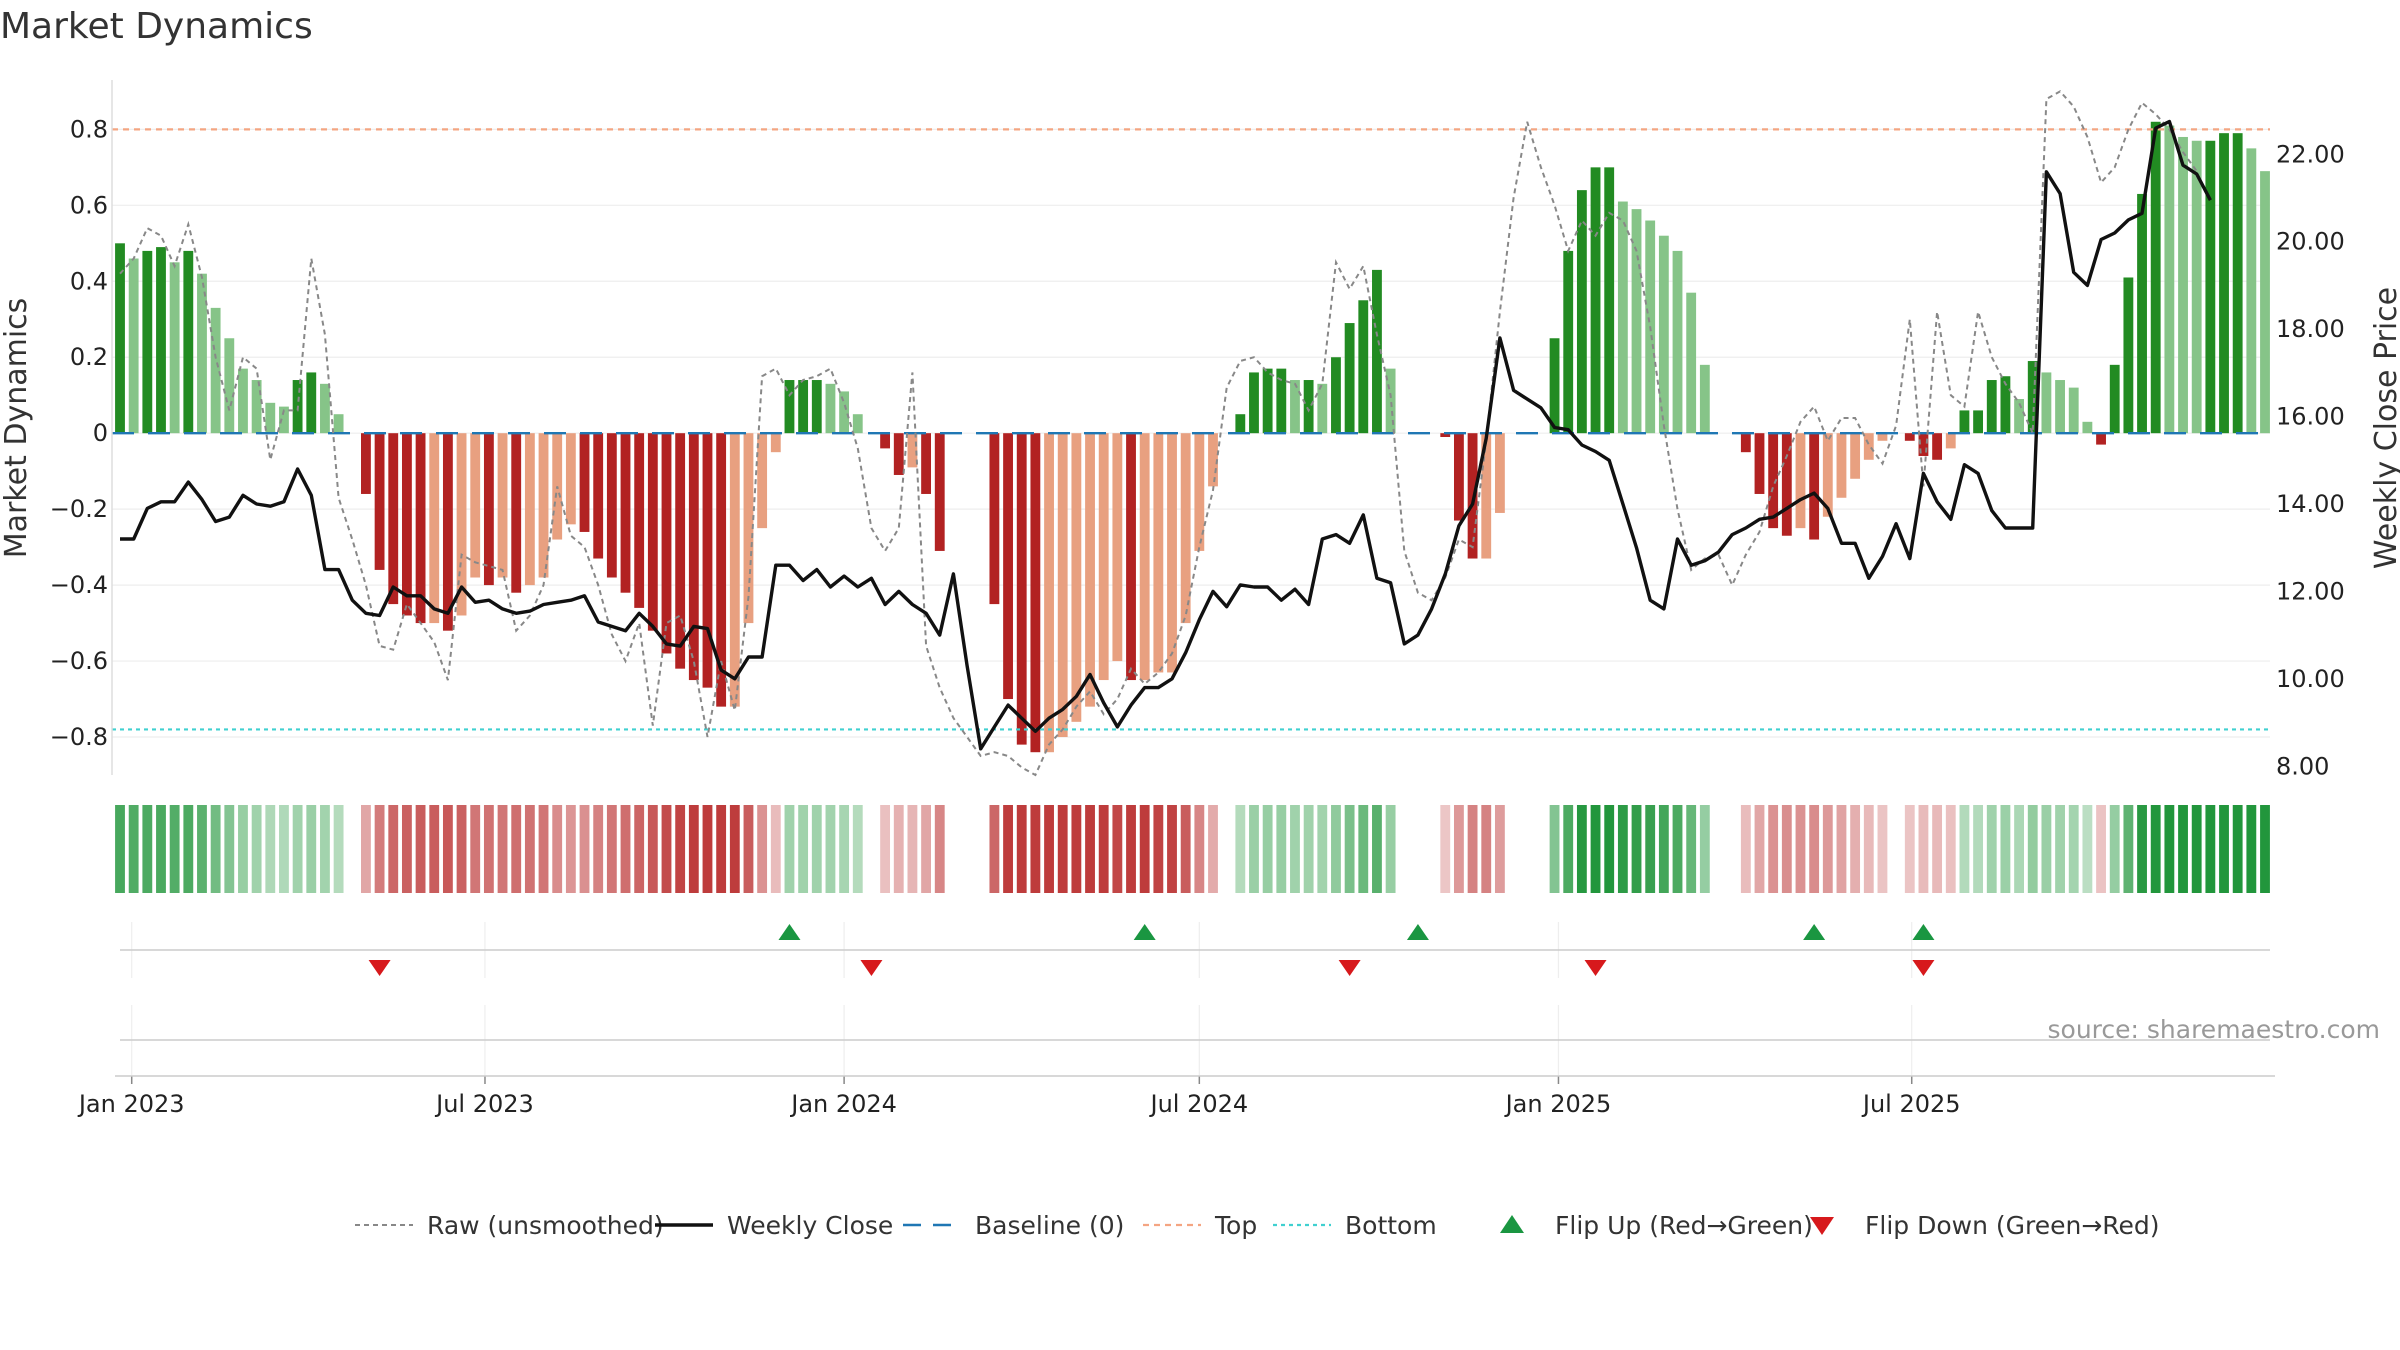 The width and height of the screenshot is (2400, 1350). I want to click on left-tick-label: 0.6, so click(89, 205).